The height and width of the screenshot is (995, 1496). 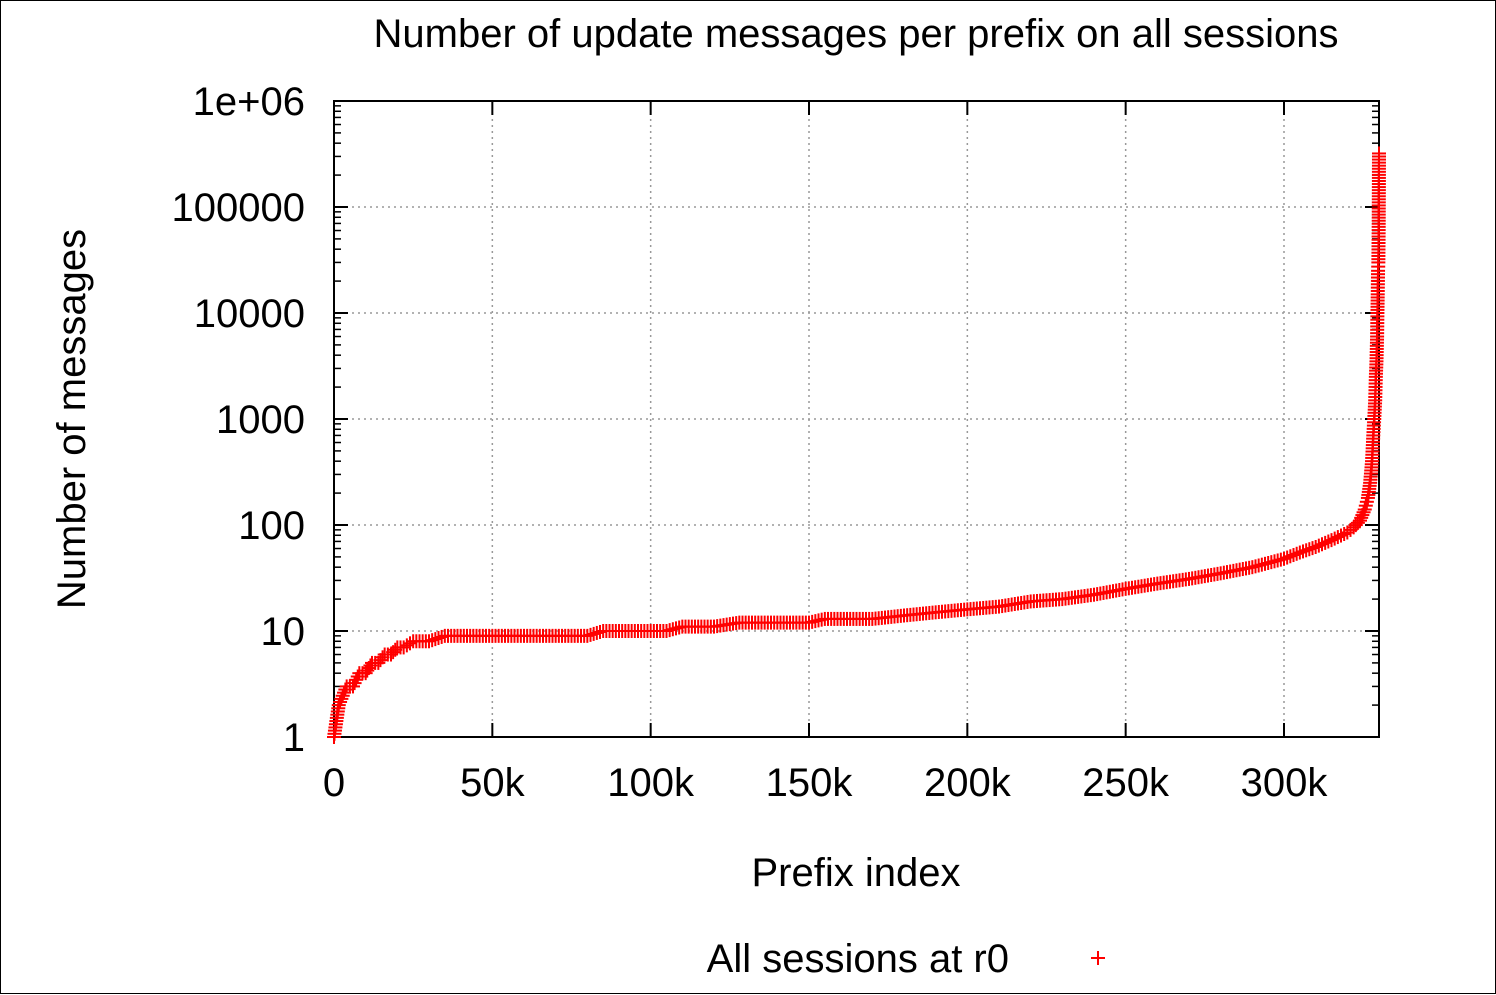 I want to click on x-tick-label: 100k, so click(x=651, y=783).